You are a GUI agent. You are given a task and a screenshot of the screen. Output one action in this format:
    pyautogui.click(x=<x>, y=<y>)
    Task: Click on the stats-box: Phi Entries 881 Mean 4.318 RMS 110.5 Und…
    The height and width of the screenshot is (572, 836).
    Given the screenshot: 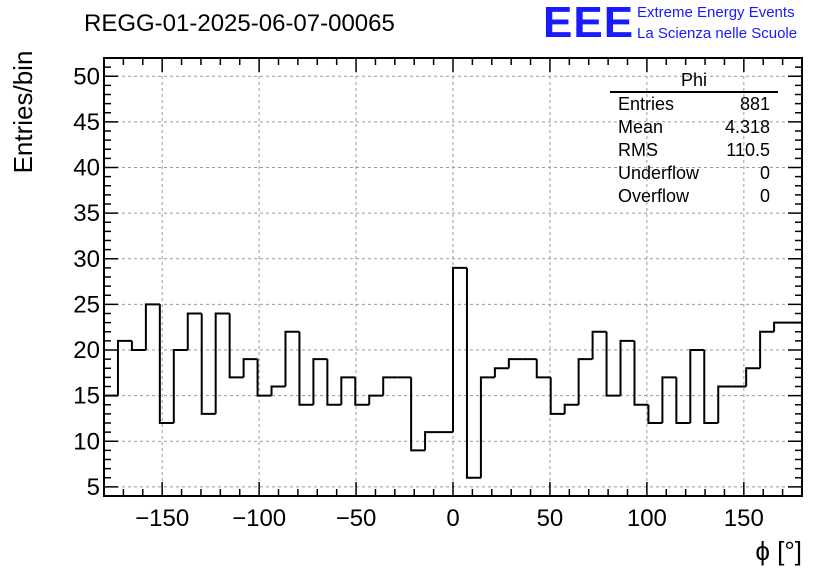 What is the action you would take?
    pyautogui.click(x=694, y=139)
    